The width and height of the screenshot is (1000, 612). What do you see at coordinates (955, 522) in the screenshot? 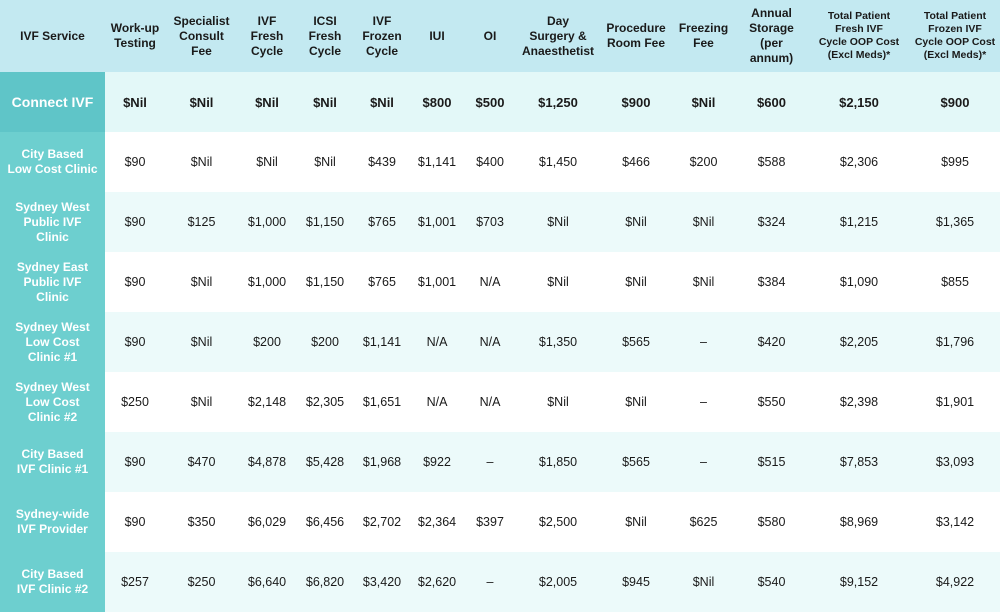
I see `table-cell: $3,142` at bounding box center [955, 522].